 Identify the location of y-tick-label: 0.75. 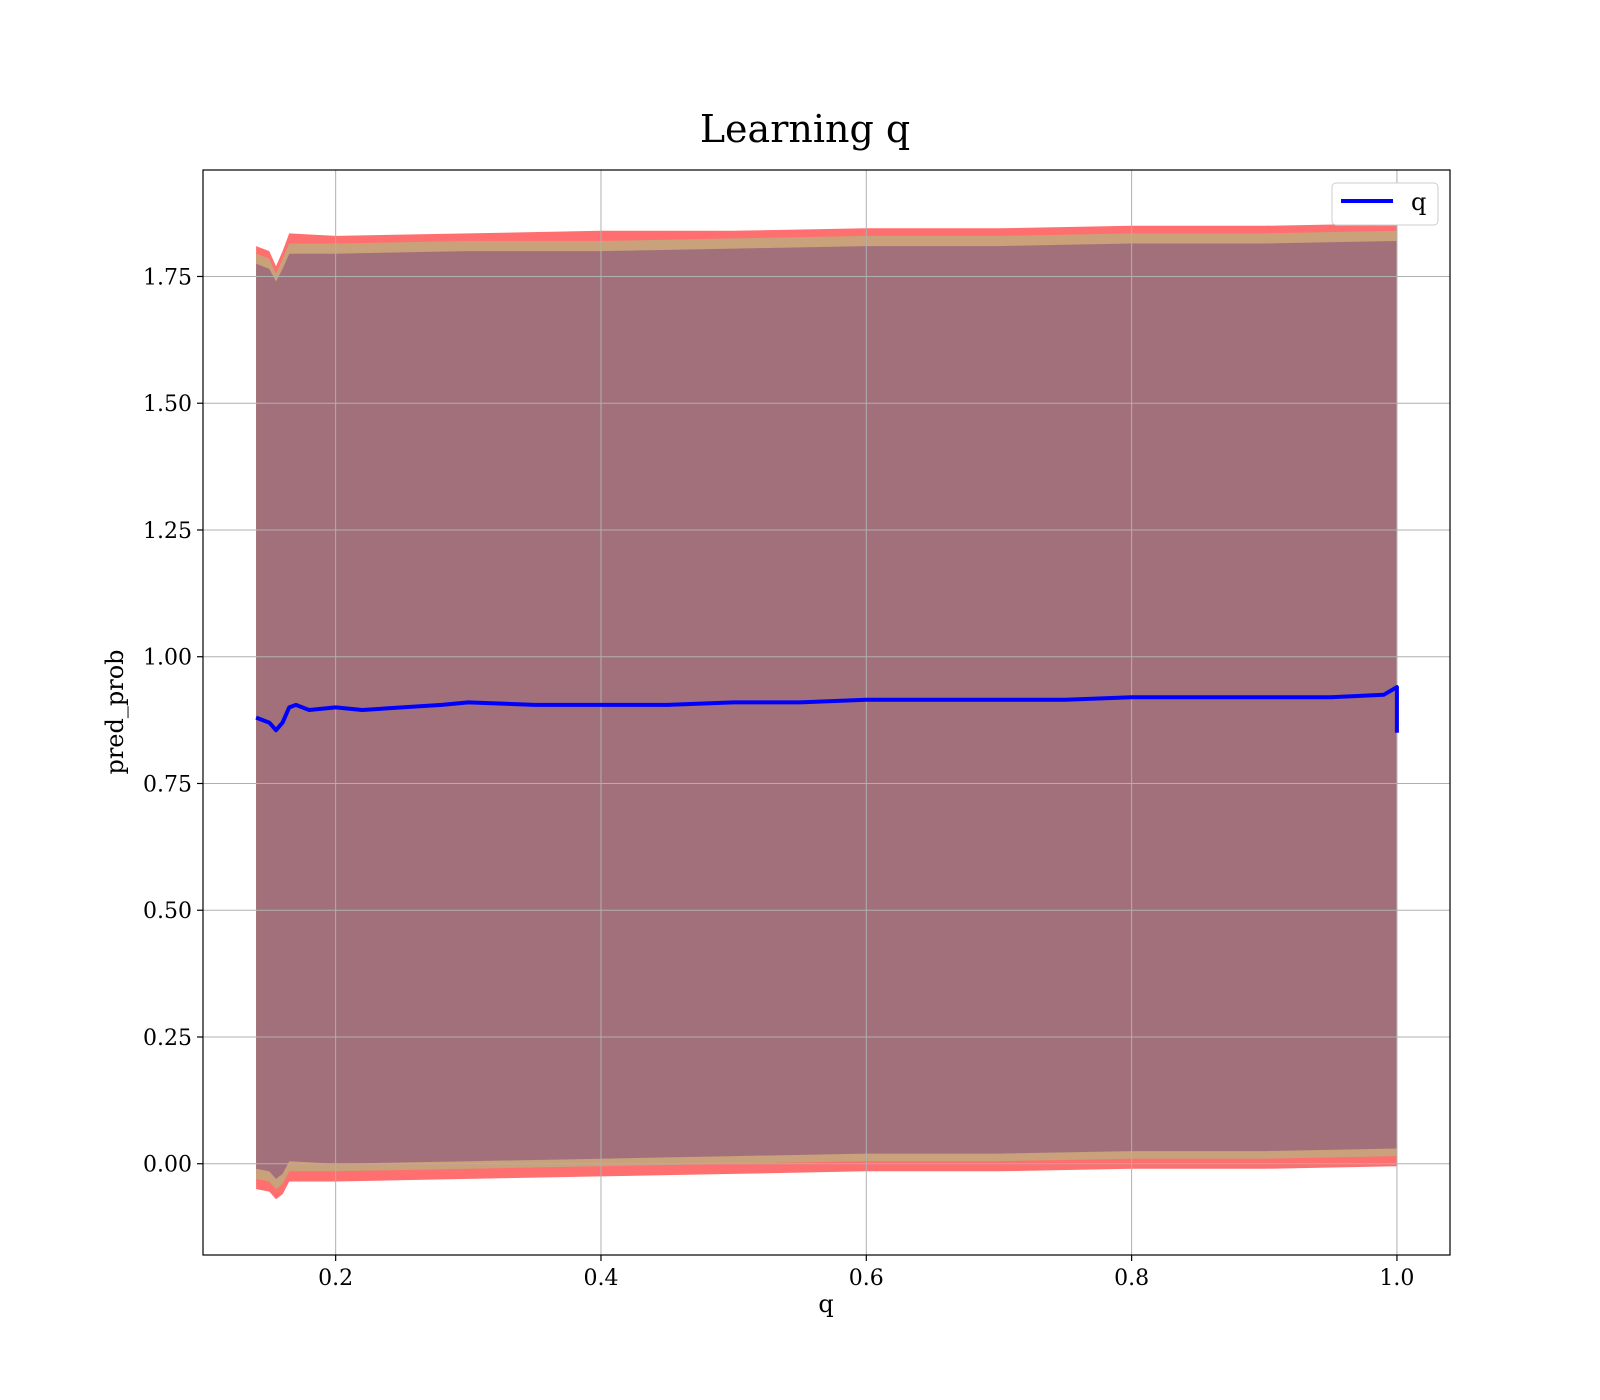
(167, 784).